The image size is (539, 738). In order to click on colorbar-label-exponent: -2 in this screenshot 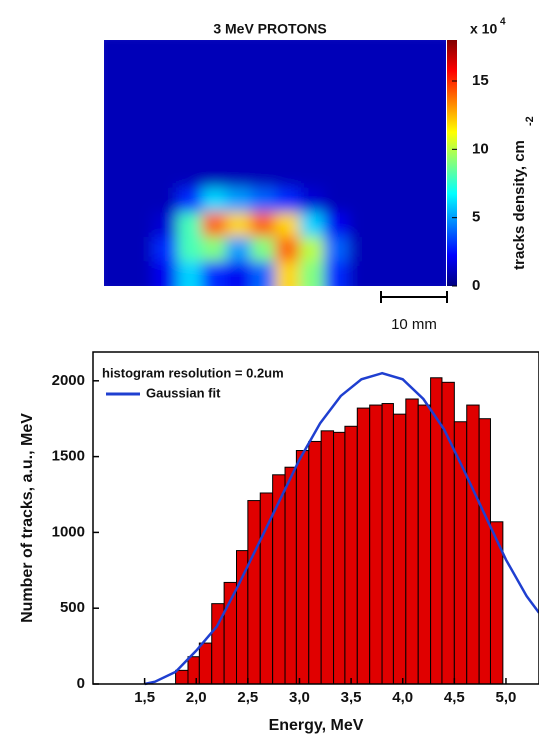, I will do `click(530, 121)`.